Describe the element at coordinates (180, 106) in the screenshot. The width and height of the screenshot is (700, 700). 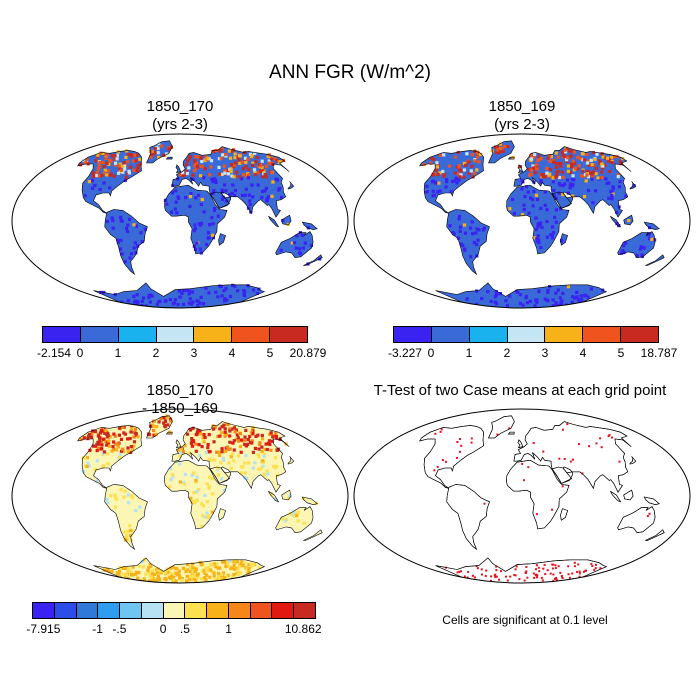
I see `panel-1-title-line1: 1850_170` at that location.